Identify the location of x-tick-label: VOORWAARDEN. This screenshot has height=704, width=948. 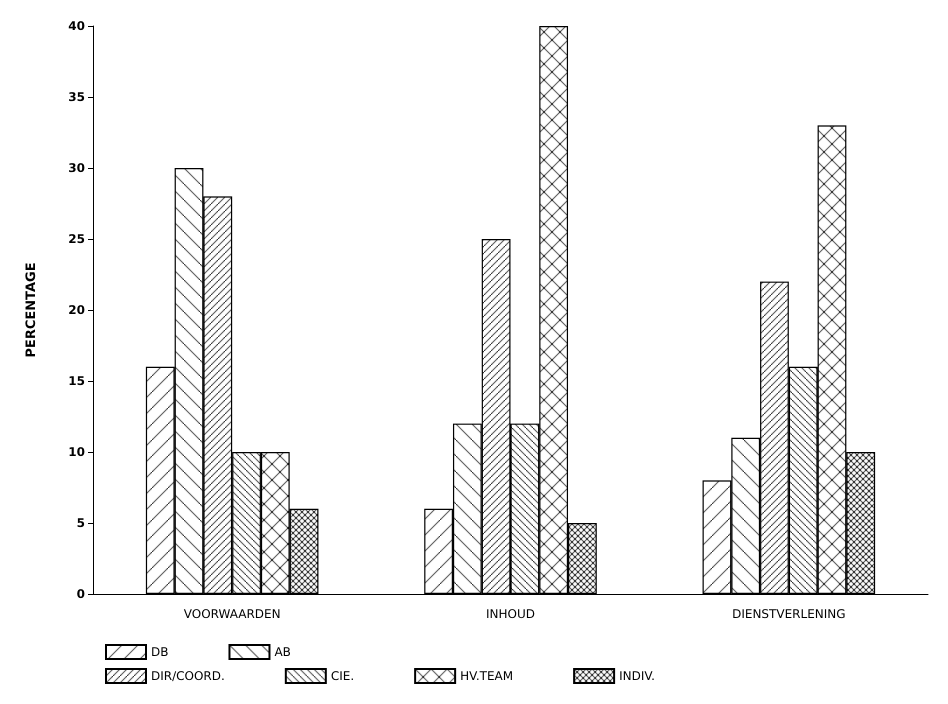
(232, 614).